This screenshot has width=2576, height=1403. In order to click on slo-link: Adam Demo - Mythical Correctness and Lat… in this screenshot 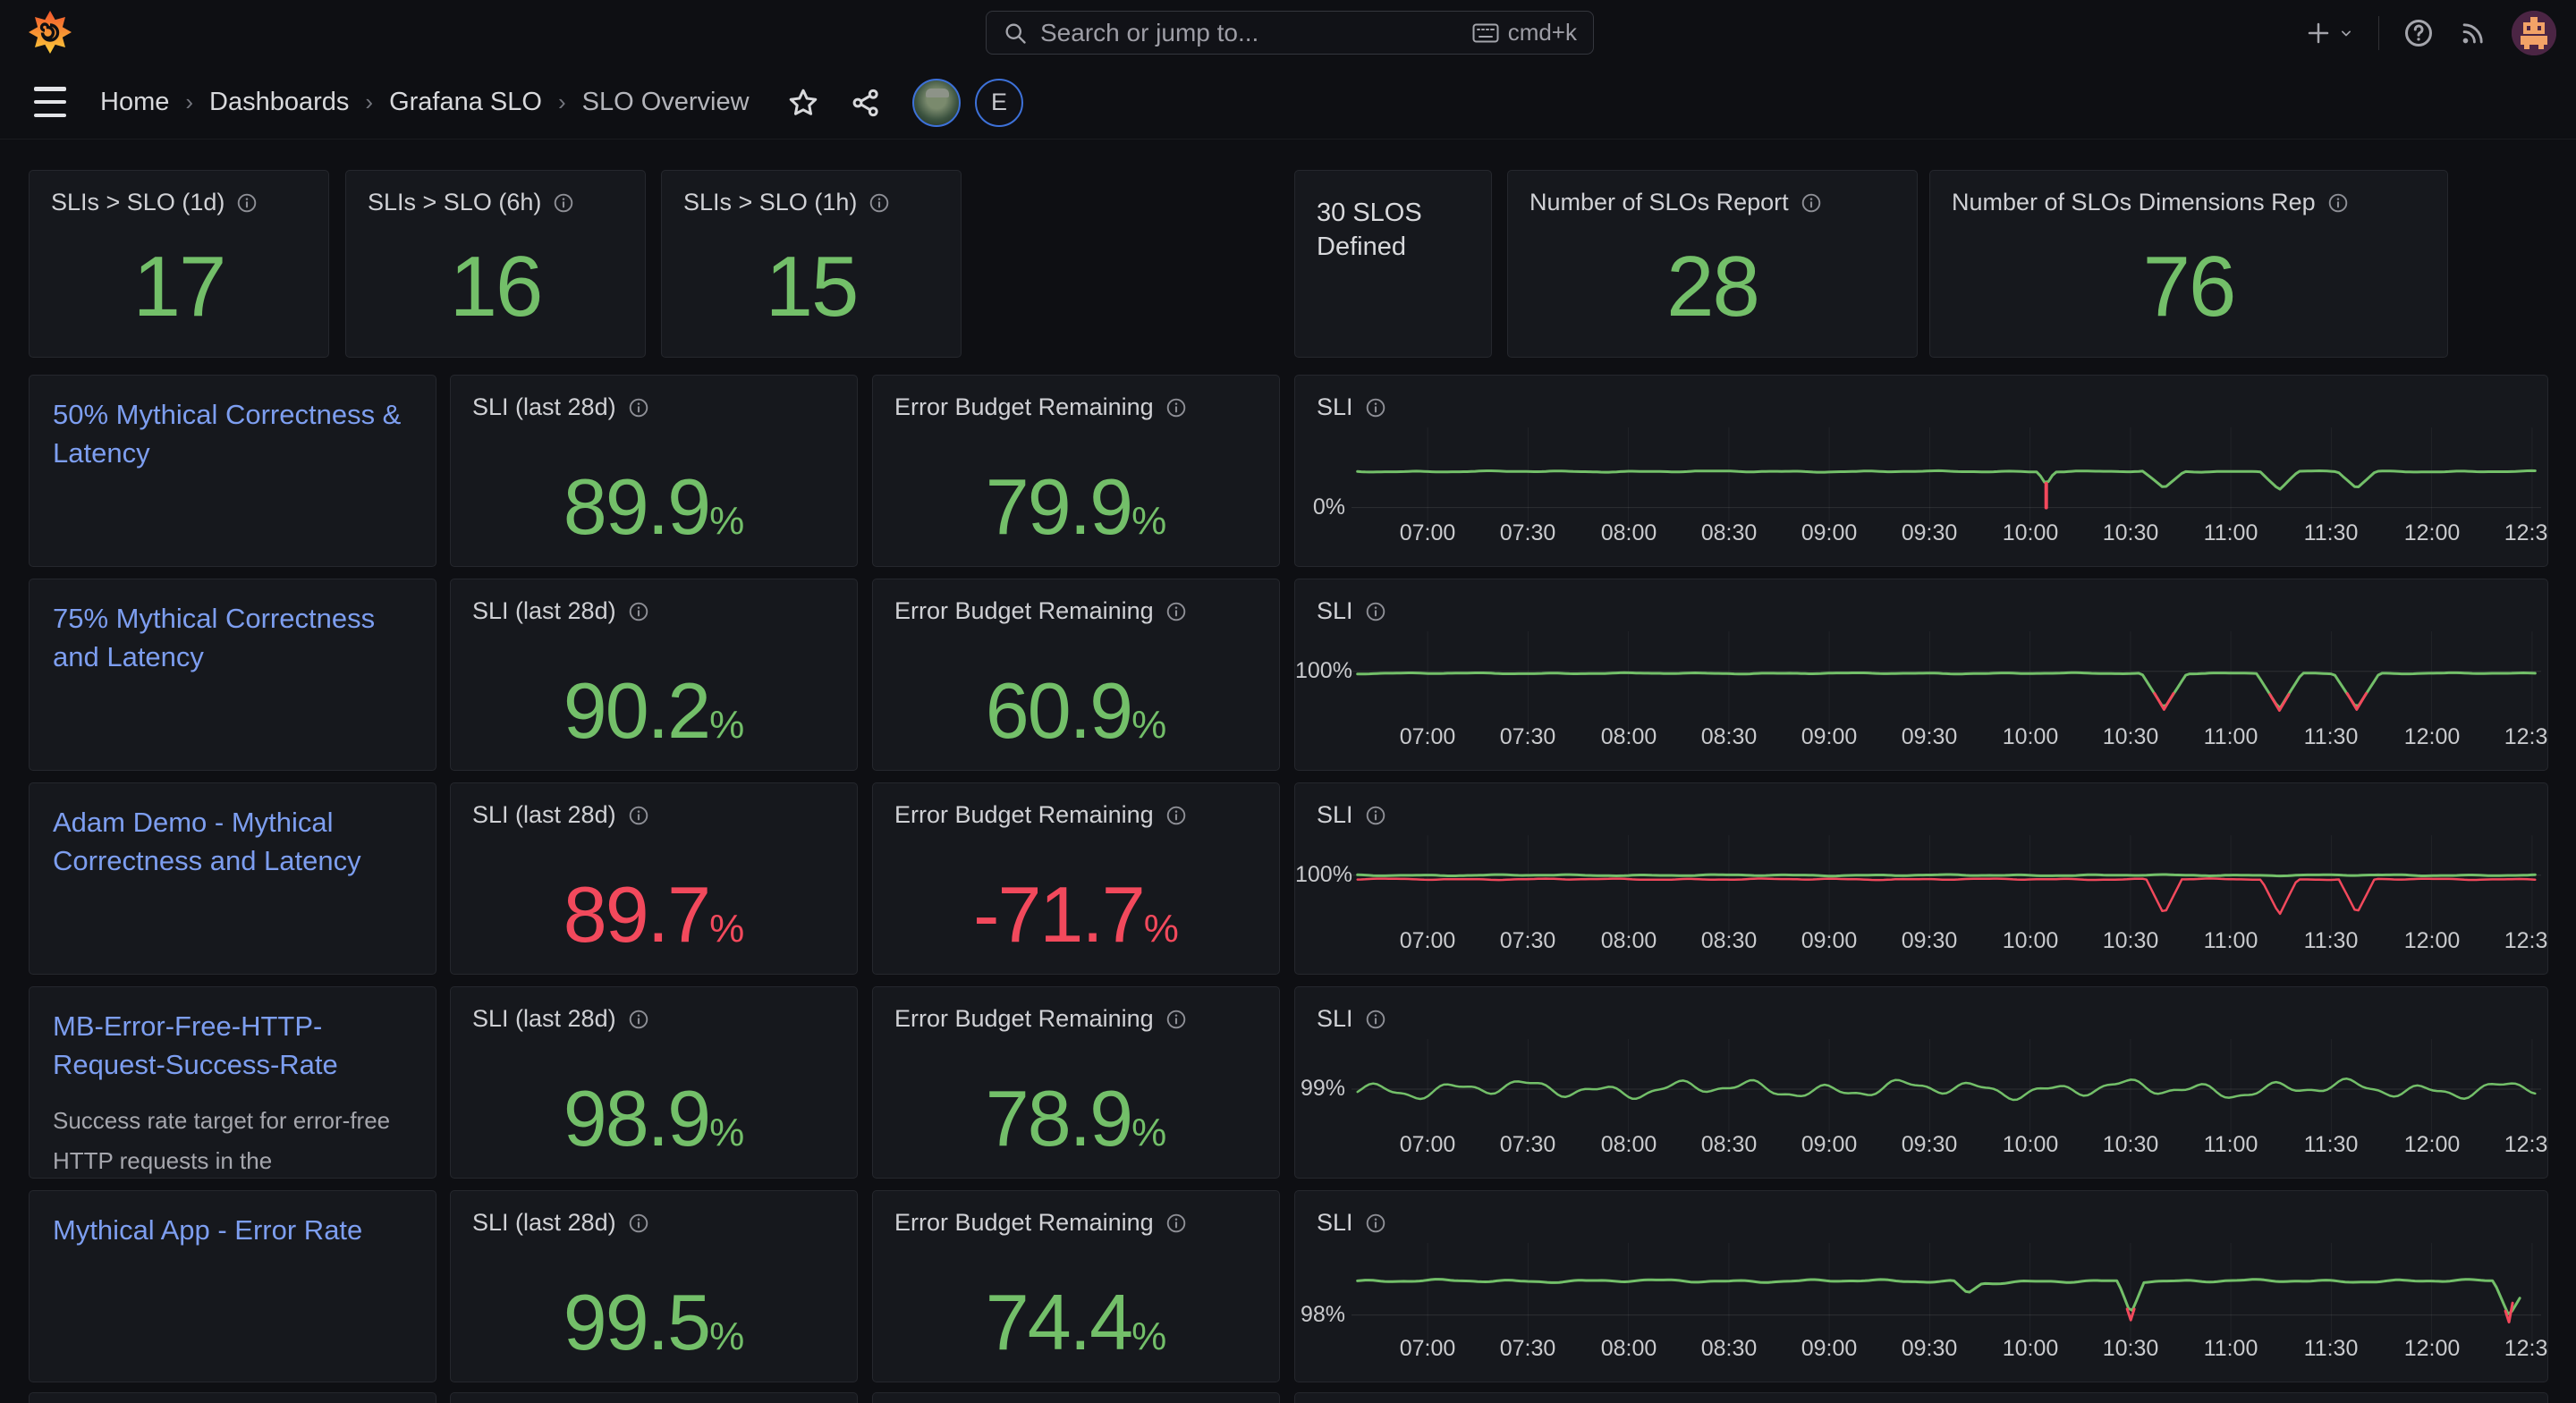, I will do `click(207, 842)`.